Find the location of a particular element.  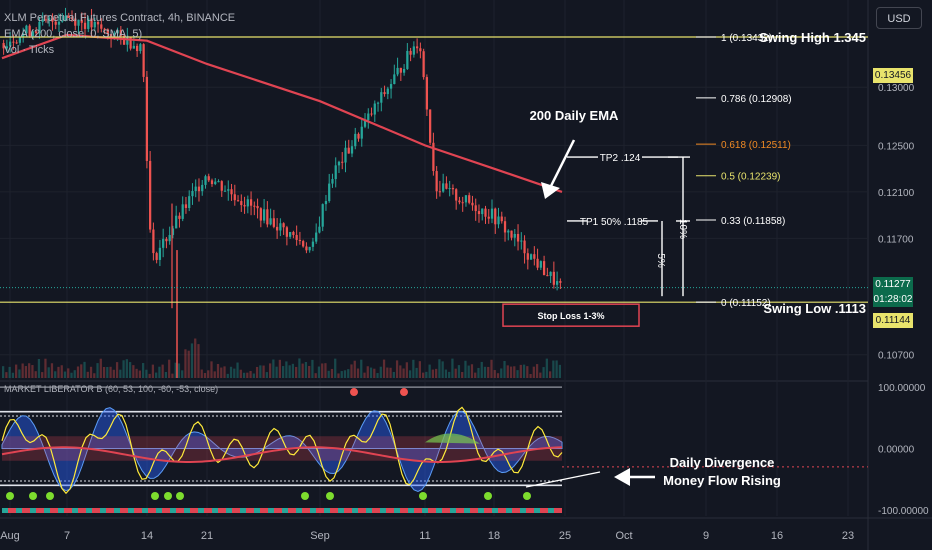

volume-indicator-legend: Vol · Ticks is located at coordinates (29, 50).